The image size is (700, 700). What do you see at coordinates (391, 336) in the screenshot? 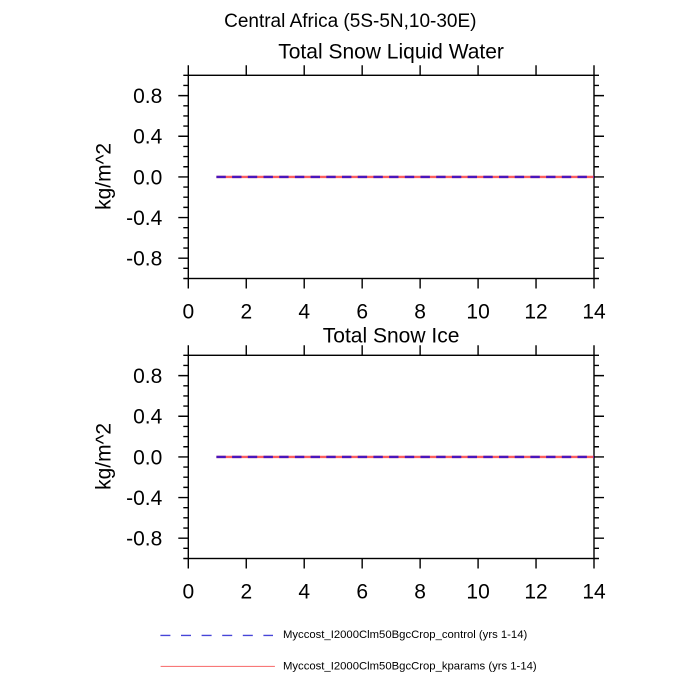
I see `svg-text: Total Snow Ice` at bounding box center [391, 336].